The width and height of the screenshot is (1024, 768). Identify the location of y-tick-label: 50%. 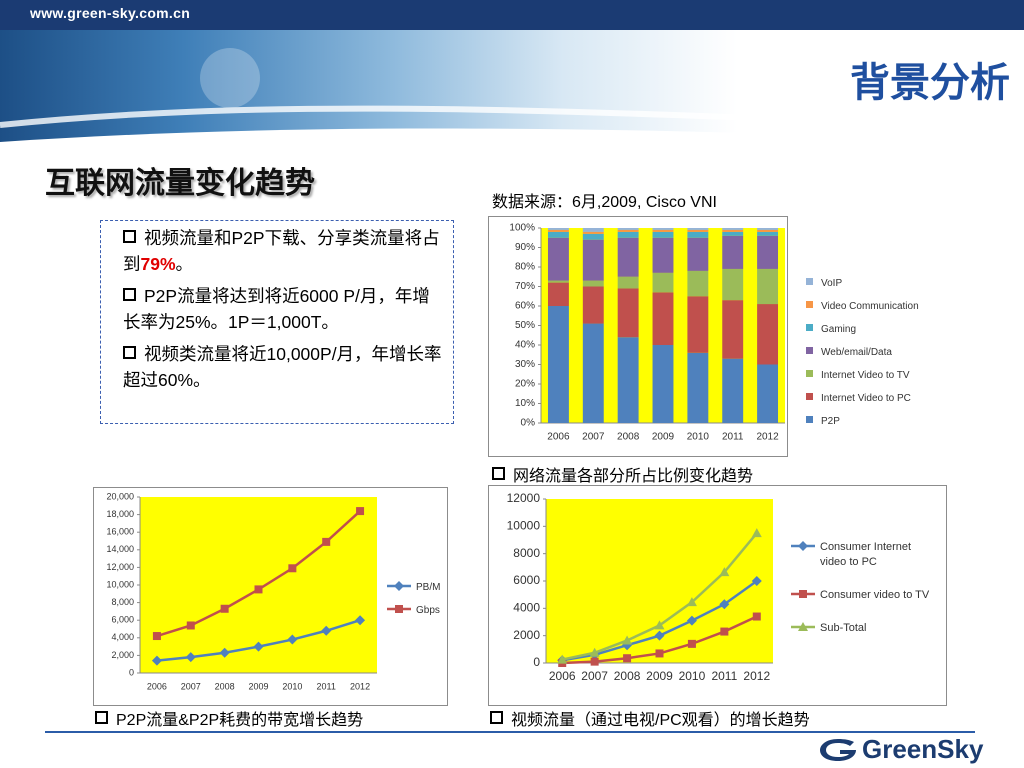
(525, 325).